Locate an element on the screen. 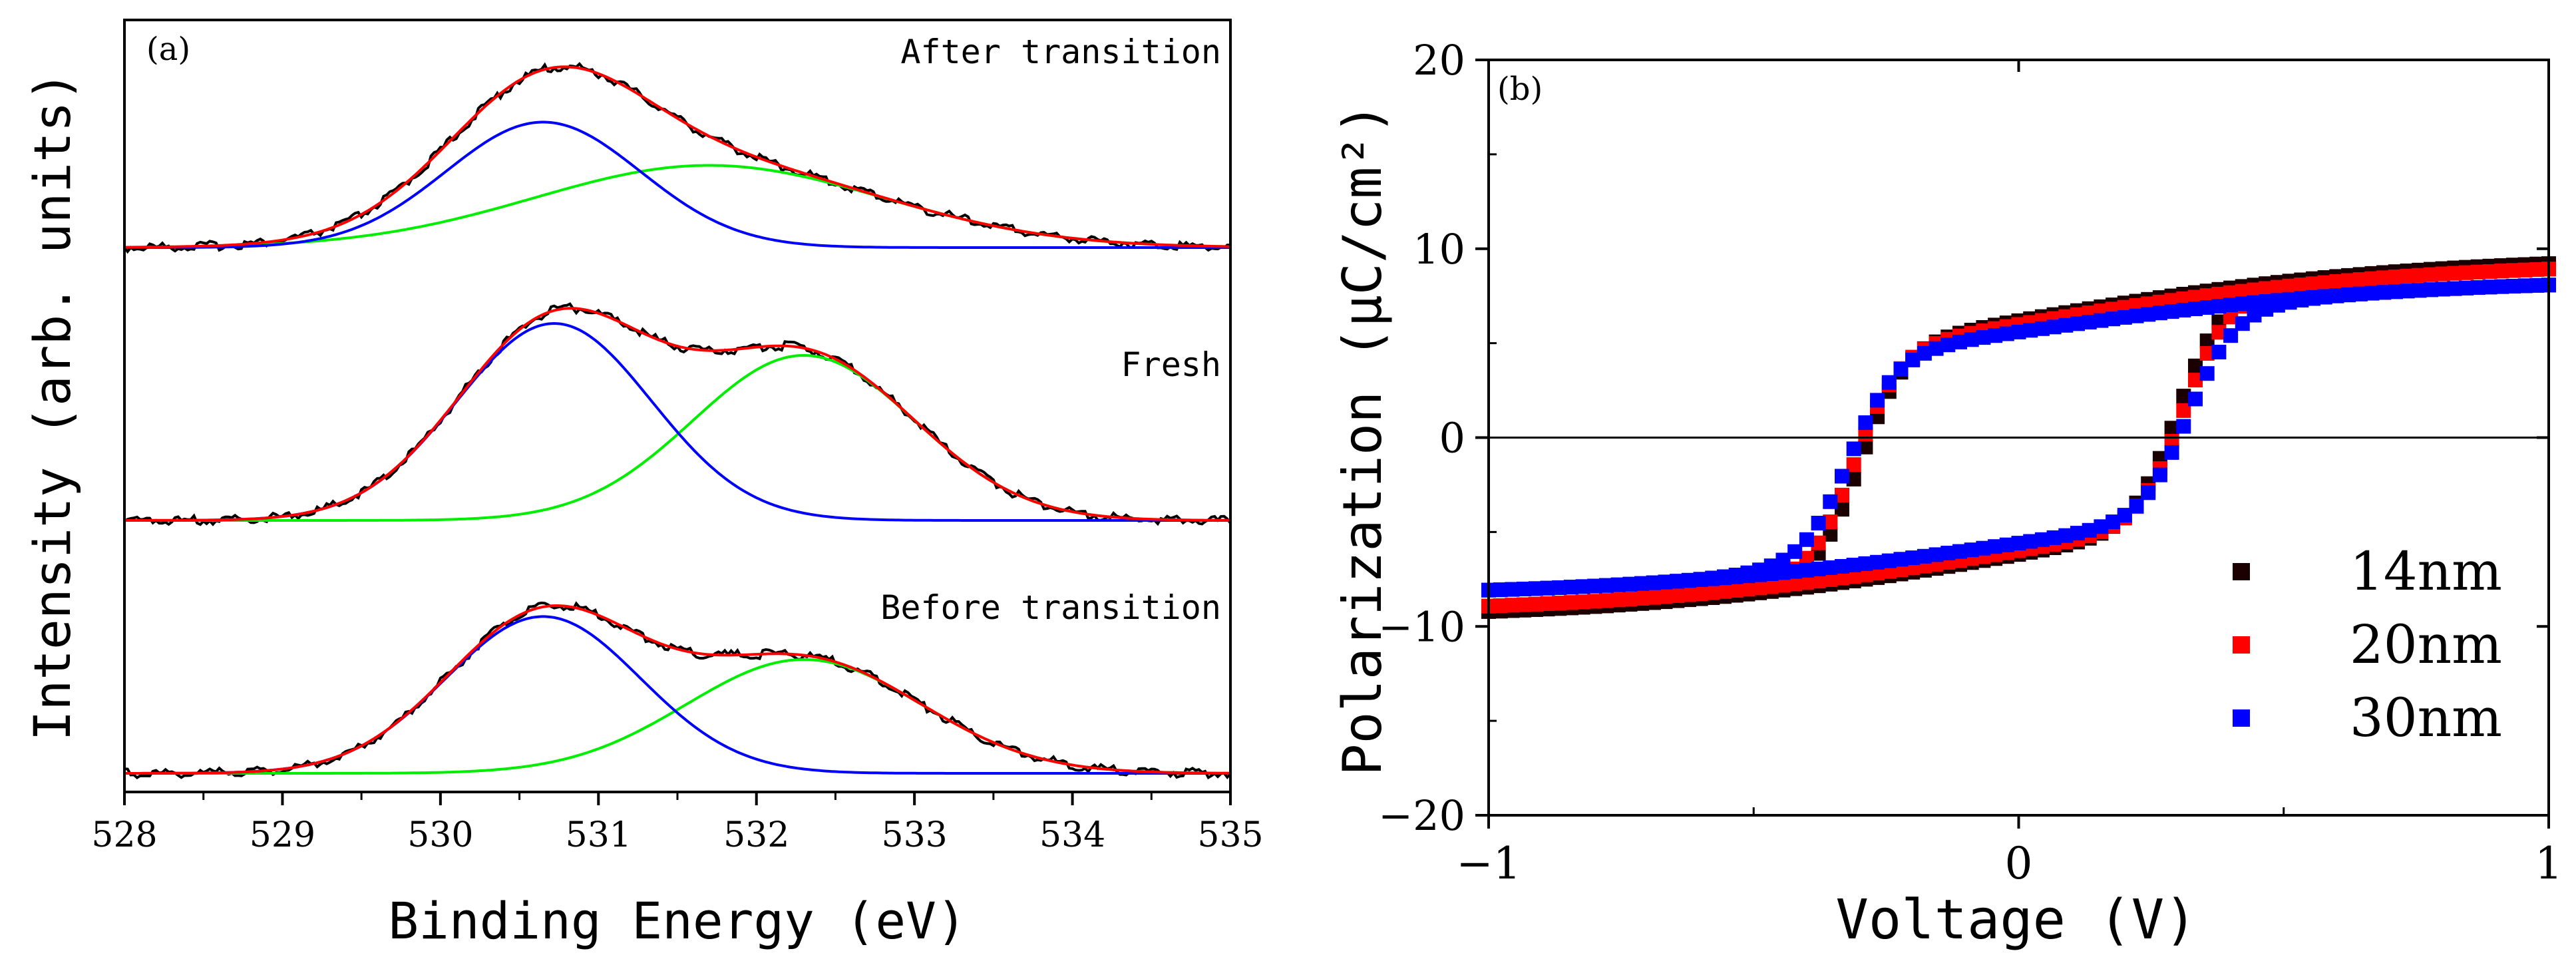 Image resolution: width=2576 pixels, height=971 pixels. fit-peak2-before-transition is located at coordinates (678, 716).